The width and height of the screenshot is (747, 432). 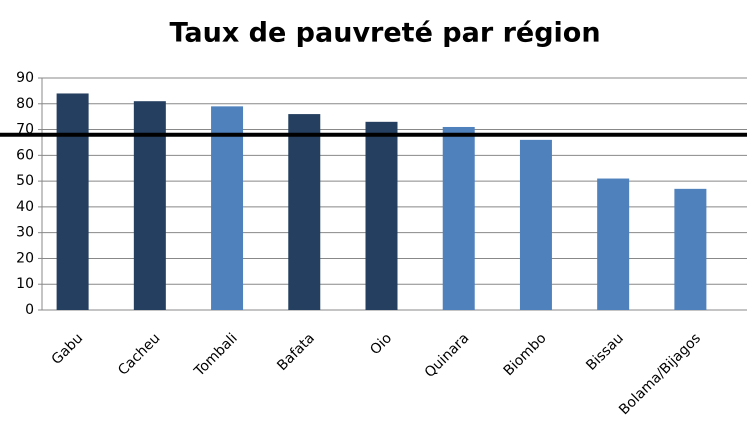 What do you see at coordinates (525, 354) in the screenshot?
I see `x-tick-label: Biombo` at bounding box center [525, 354].